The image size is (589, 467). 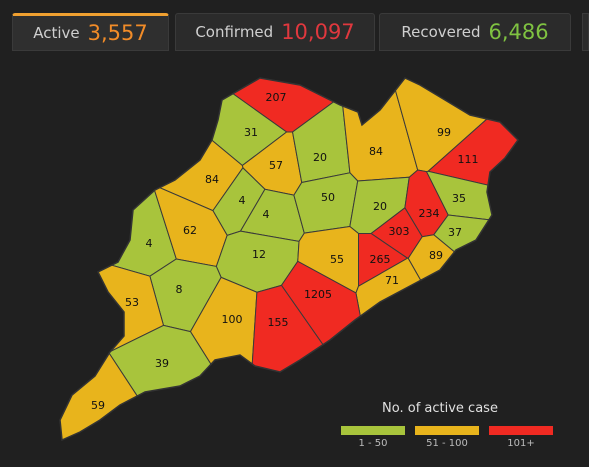 What do you see at coordinates (232, 319) in the screenshot?
I see `district-label: 100` at bounding box center [232, 319].